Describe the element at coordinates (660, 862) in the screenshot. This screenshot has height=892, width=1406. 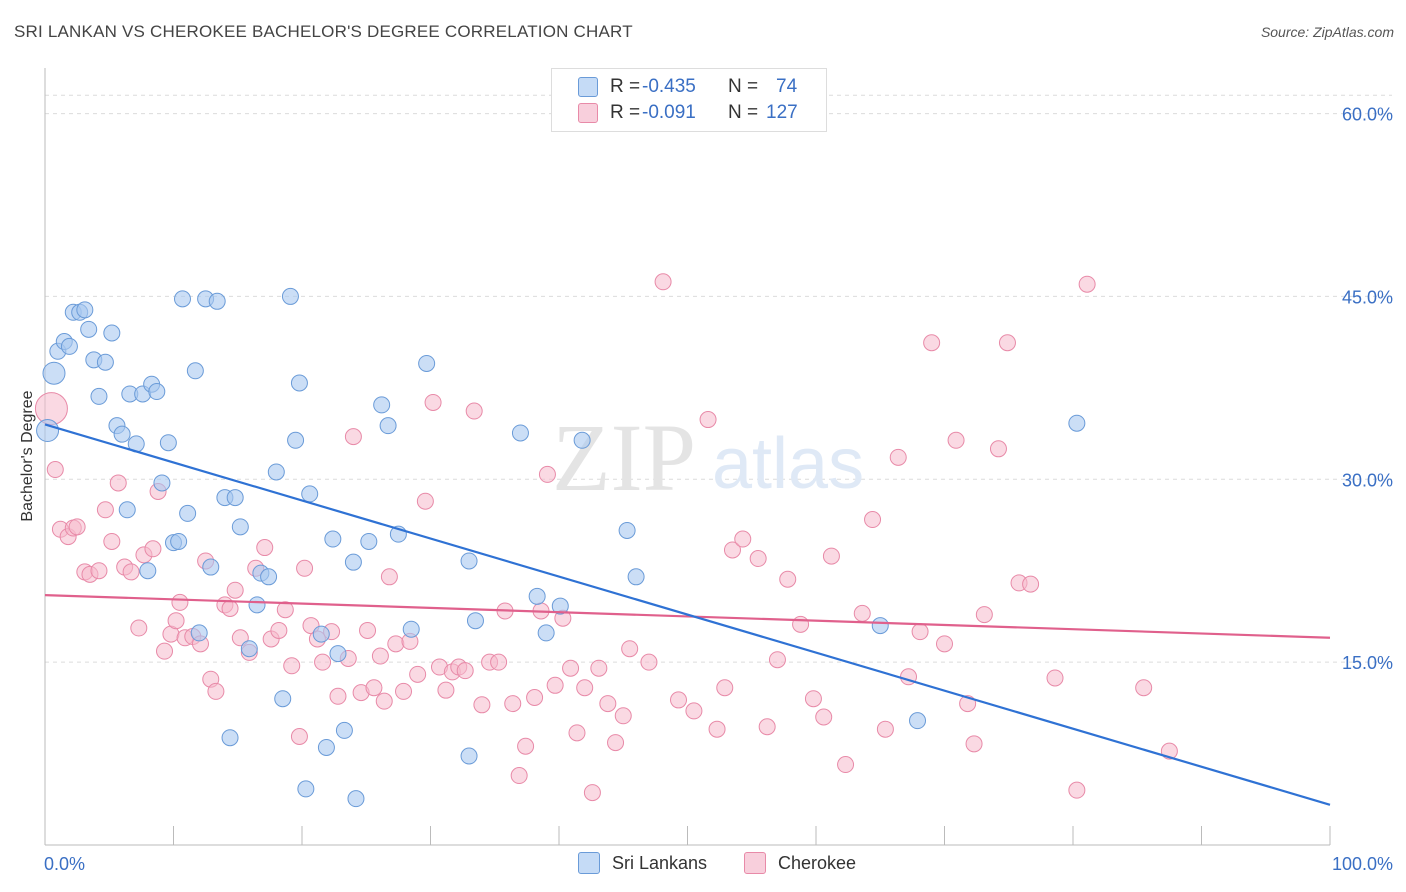
I see `legend-label-sri-lankans: Sri Lankans` at that location.